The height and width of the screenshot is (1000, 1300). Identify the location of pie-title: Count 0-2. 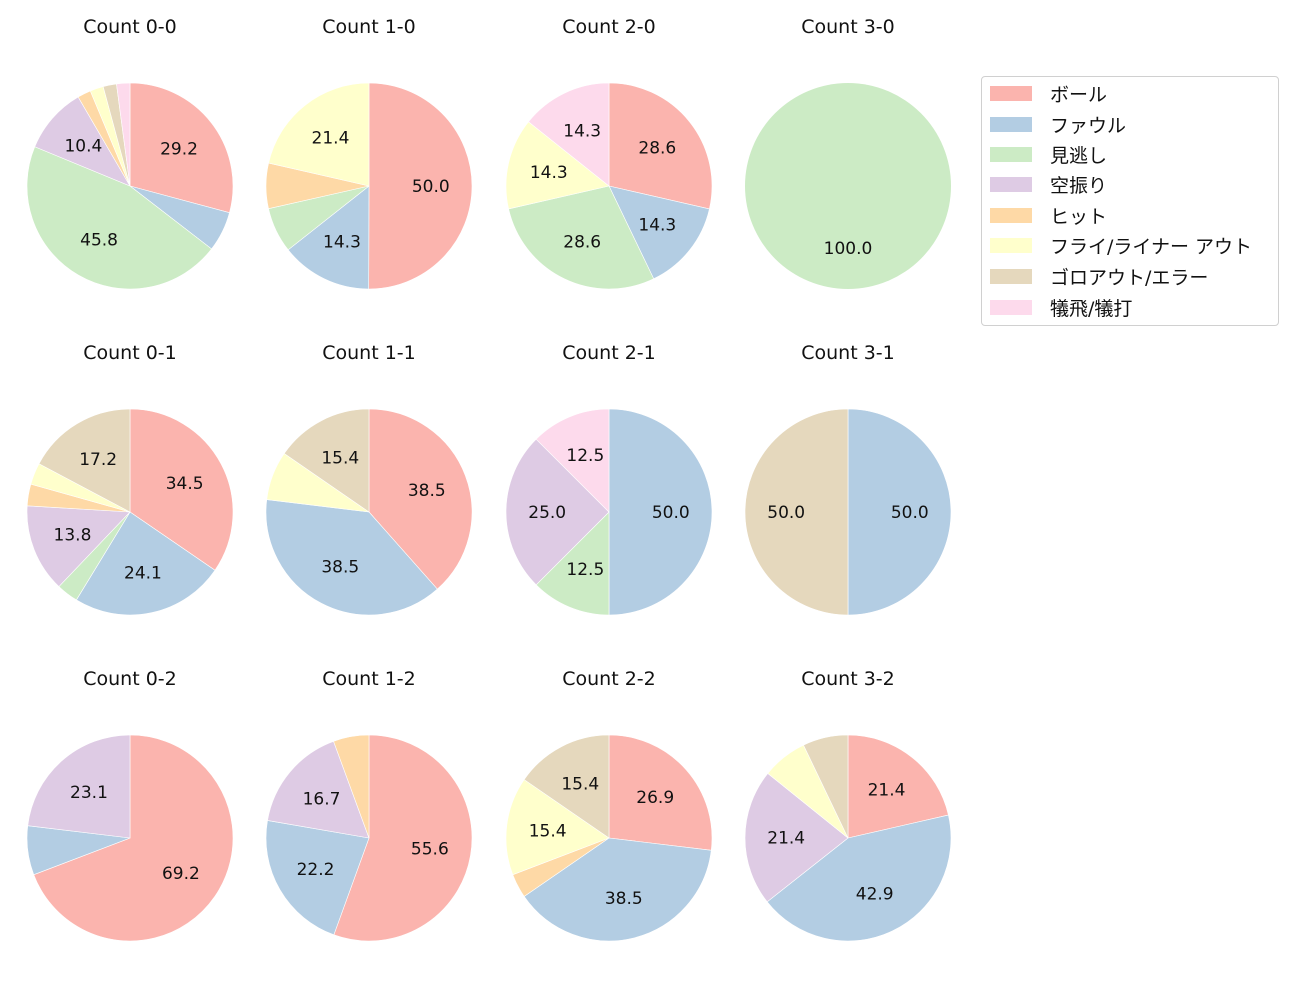
(130, 679).